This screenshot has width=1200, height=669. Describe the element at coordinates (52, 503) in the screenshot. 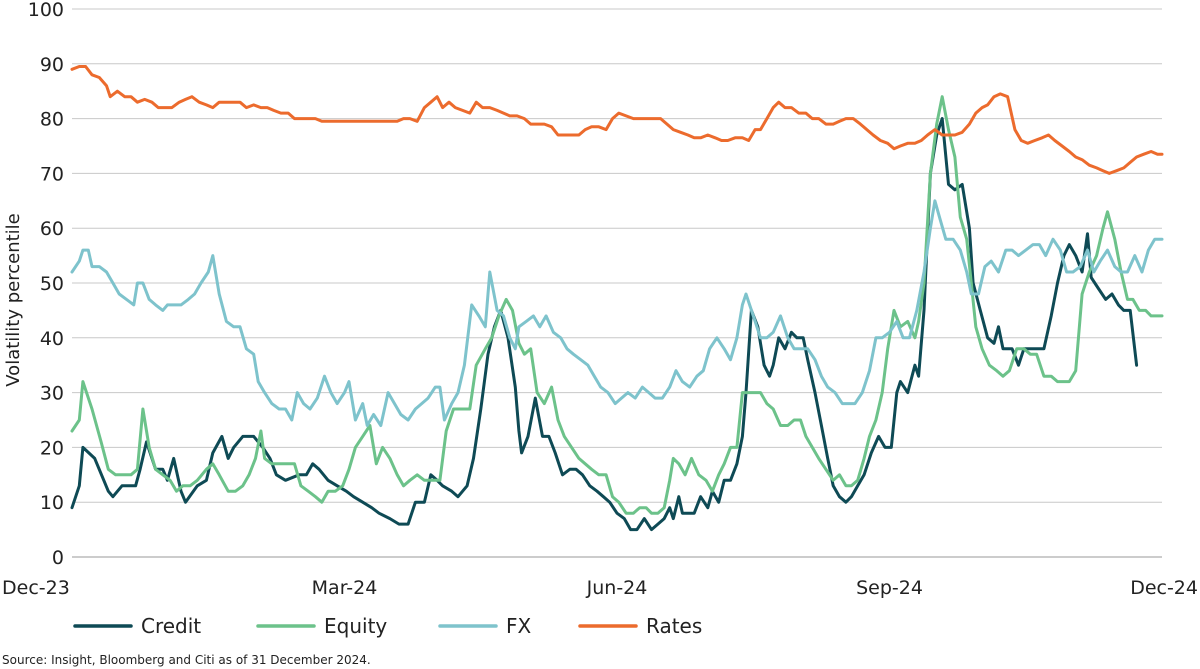

I see `y-tick-label: 10` at that location.